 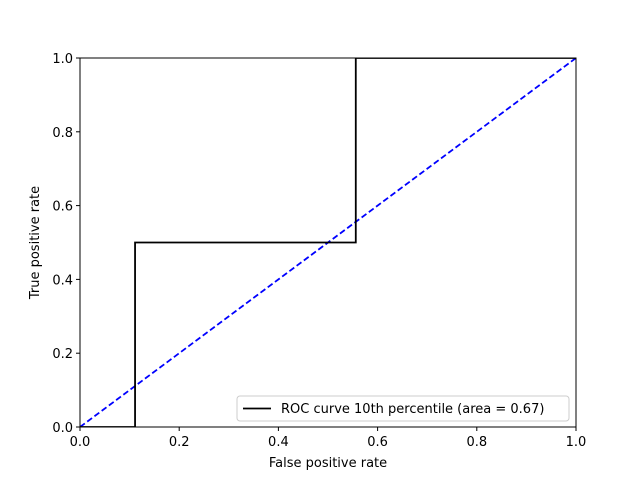 What do you see at coordinates (62, 428) in the screenshot?
I see `y-tick-label: 0.0` at bounding box center [62, 428].